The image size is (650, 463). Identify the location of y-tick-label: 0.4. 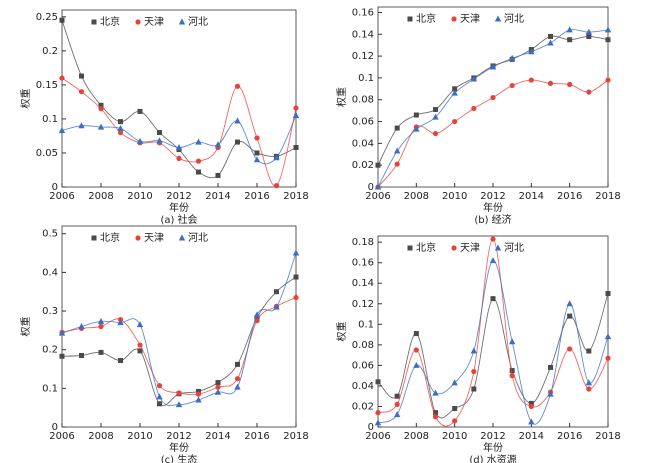
(50, 272).